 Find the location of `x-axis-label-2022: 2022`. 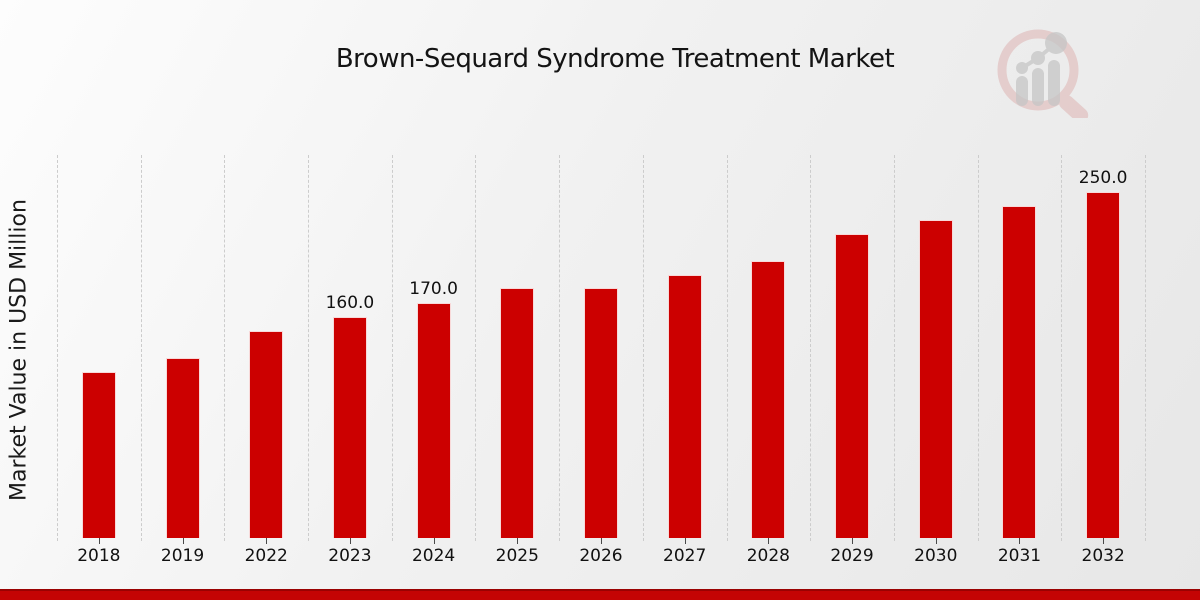

x-axis-label-2022: 2022 is located at coordinates (266, 556).